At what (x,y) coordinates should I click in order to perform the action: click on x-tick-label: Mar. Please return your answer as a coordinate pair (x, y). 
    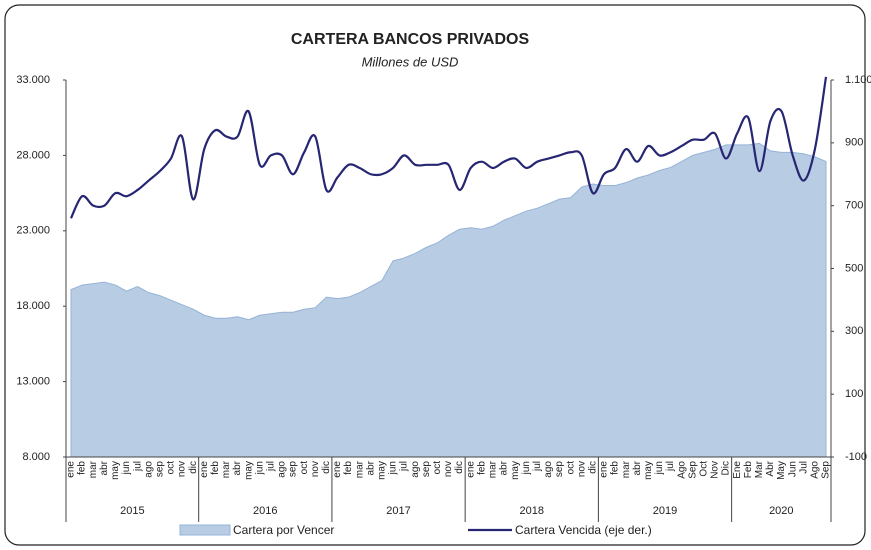
    Looking at the image, I should click on (759, 469).